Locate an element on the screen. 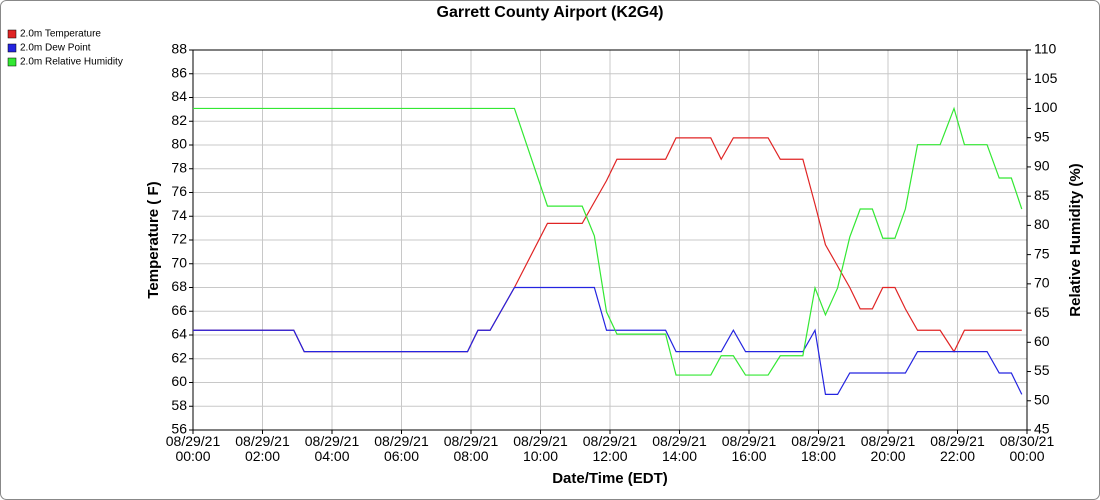  x-tick-label-line: 10:00 is located at coordinates (540, 456).